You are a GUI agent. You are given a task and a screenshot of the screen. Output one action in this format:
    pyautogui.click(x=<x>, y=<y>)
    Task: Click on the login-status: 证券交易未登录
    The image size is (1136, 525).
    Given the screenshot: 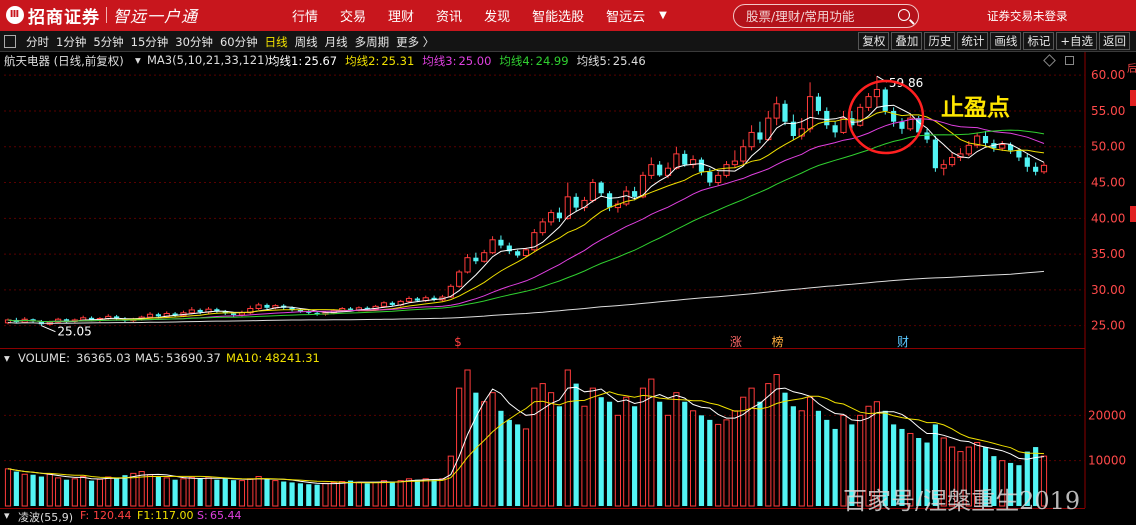 What is the action you would take?
    pyautogui.click(x=1027, y=16)
    